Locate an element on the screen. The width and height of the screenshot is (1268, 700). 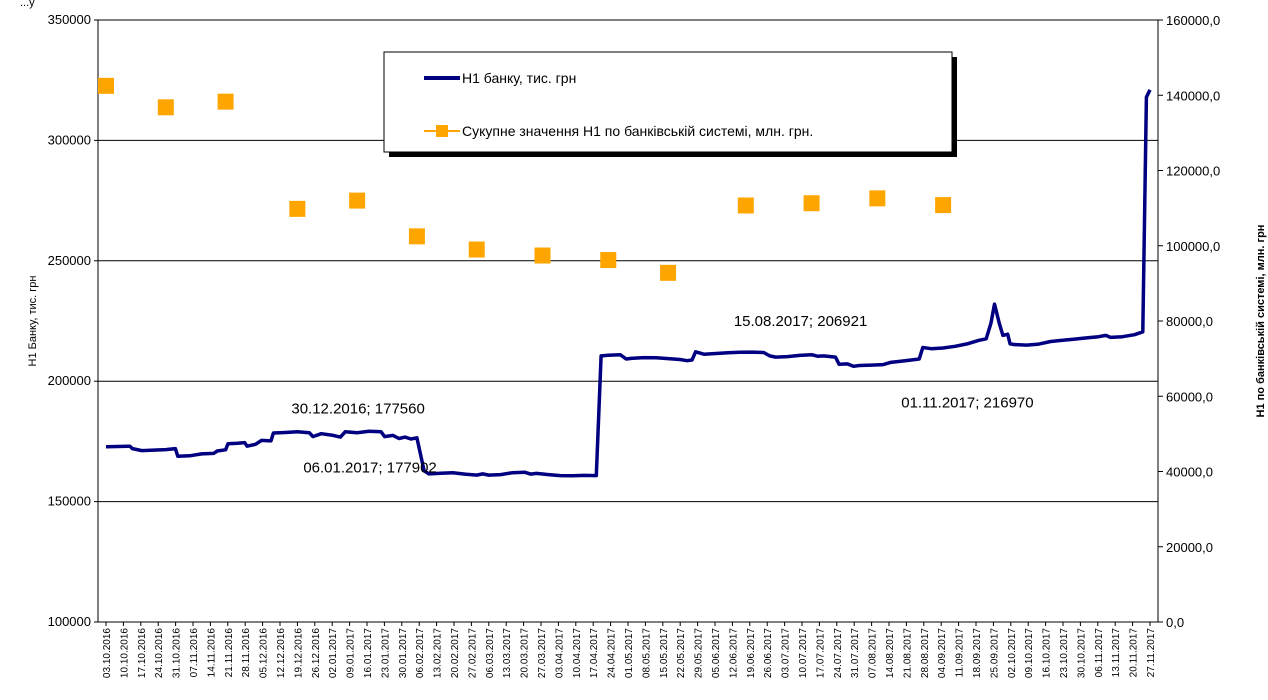
data-label: 30.12.2016; 177560 is located at coordinates (357, 409).